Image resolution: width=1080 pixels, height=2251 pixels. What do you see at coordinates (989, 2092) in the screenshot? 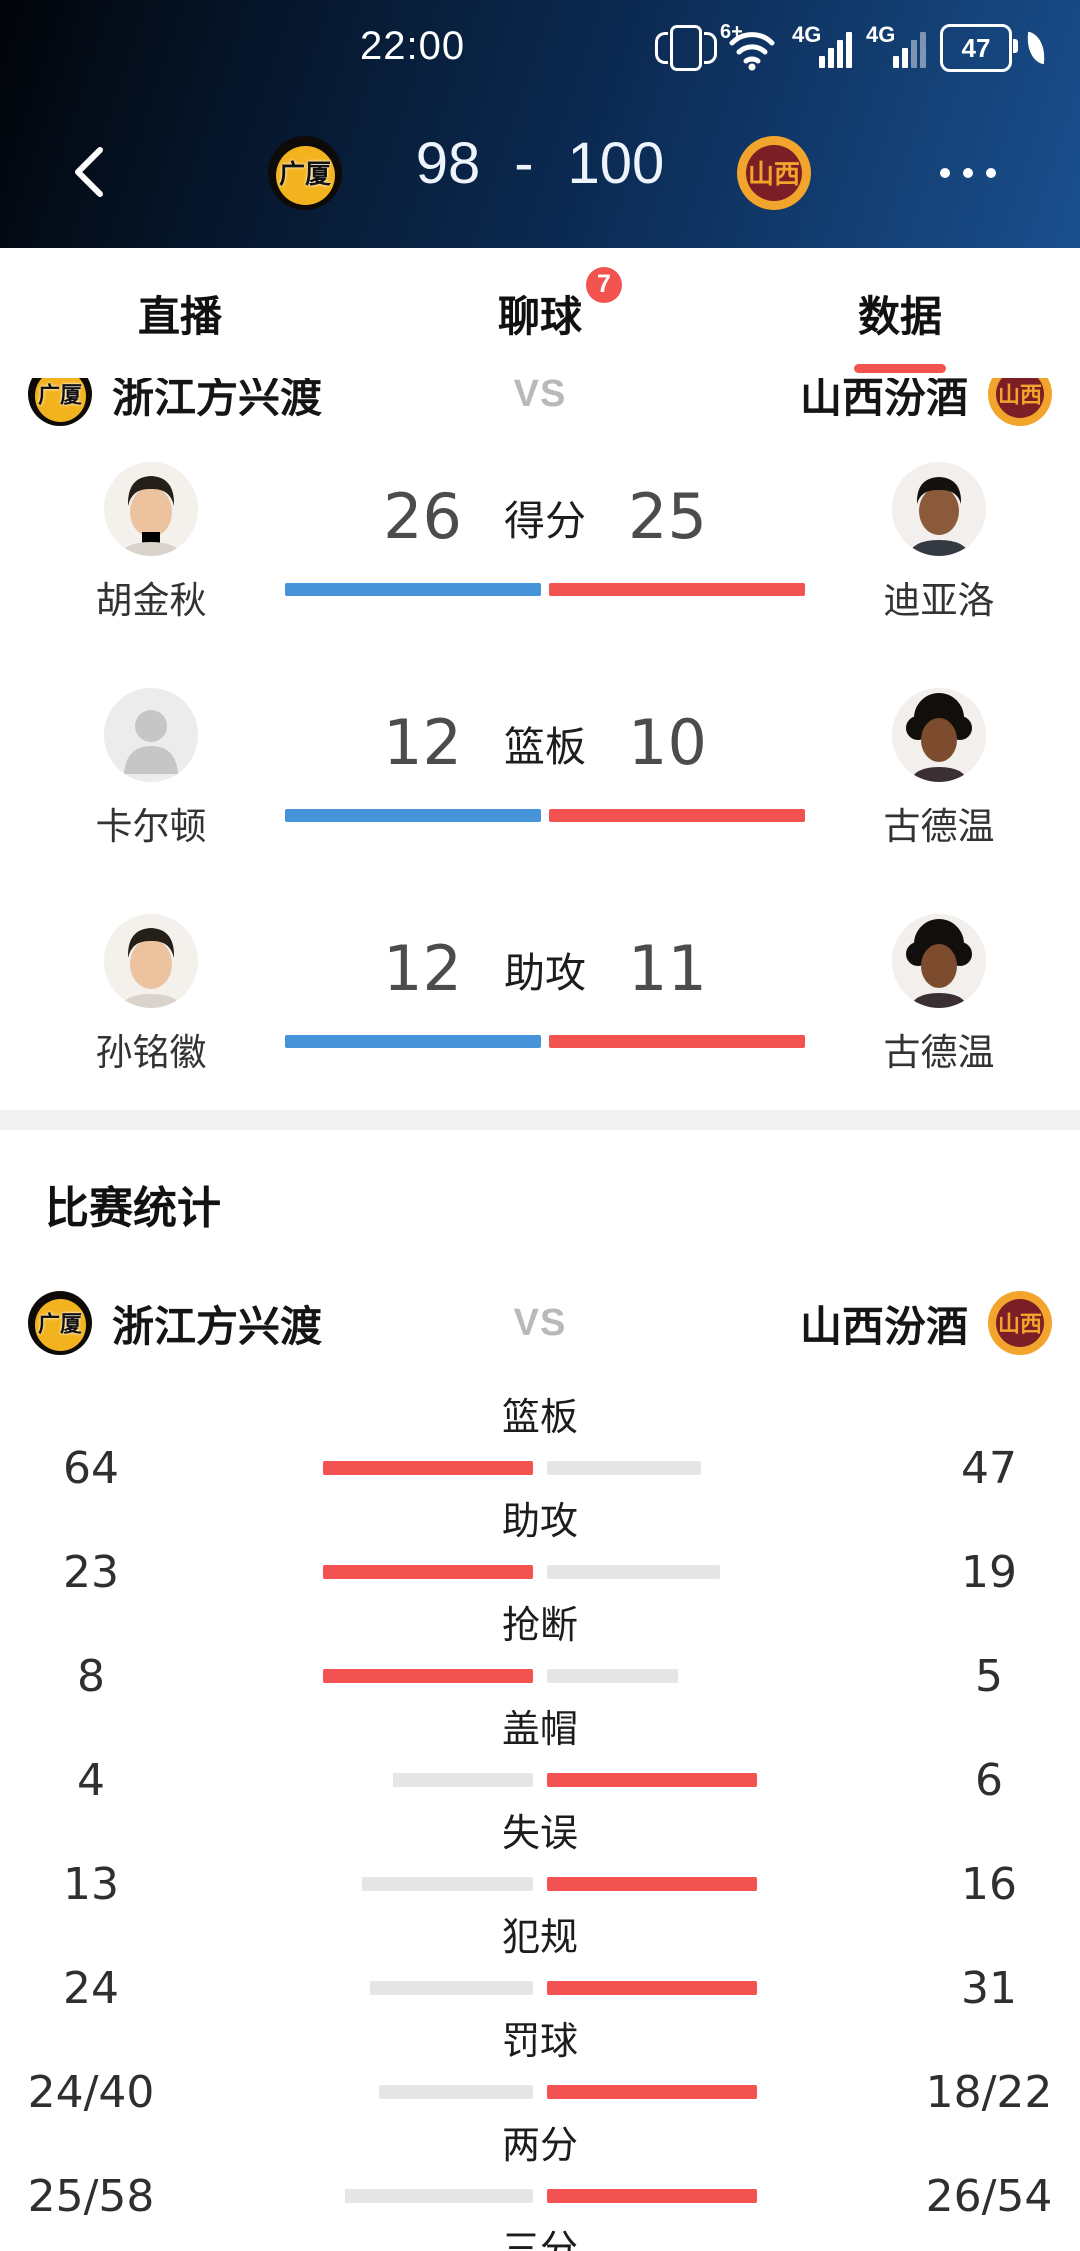
I see `away-stat-value: 18/22` at bounding box center [989, 2092].